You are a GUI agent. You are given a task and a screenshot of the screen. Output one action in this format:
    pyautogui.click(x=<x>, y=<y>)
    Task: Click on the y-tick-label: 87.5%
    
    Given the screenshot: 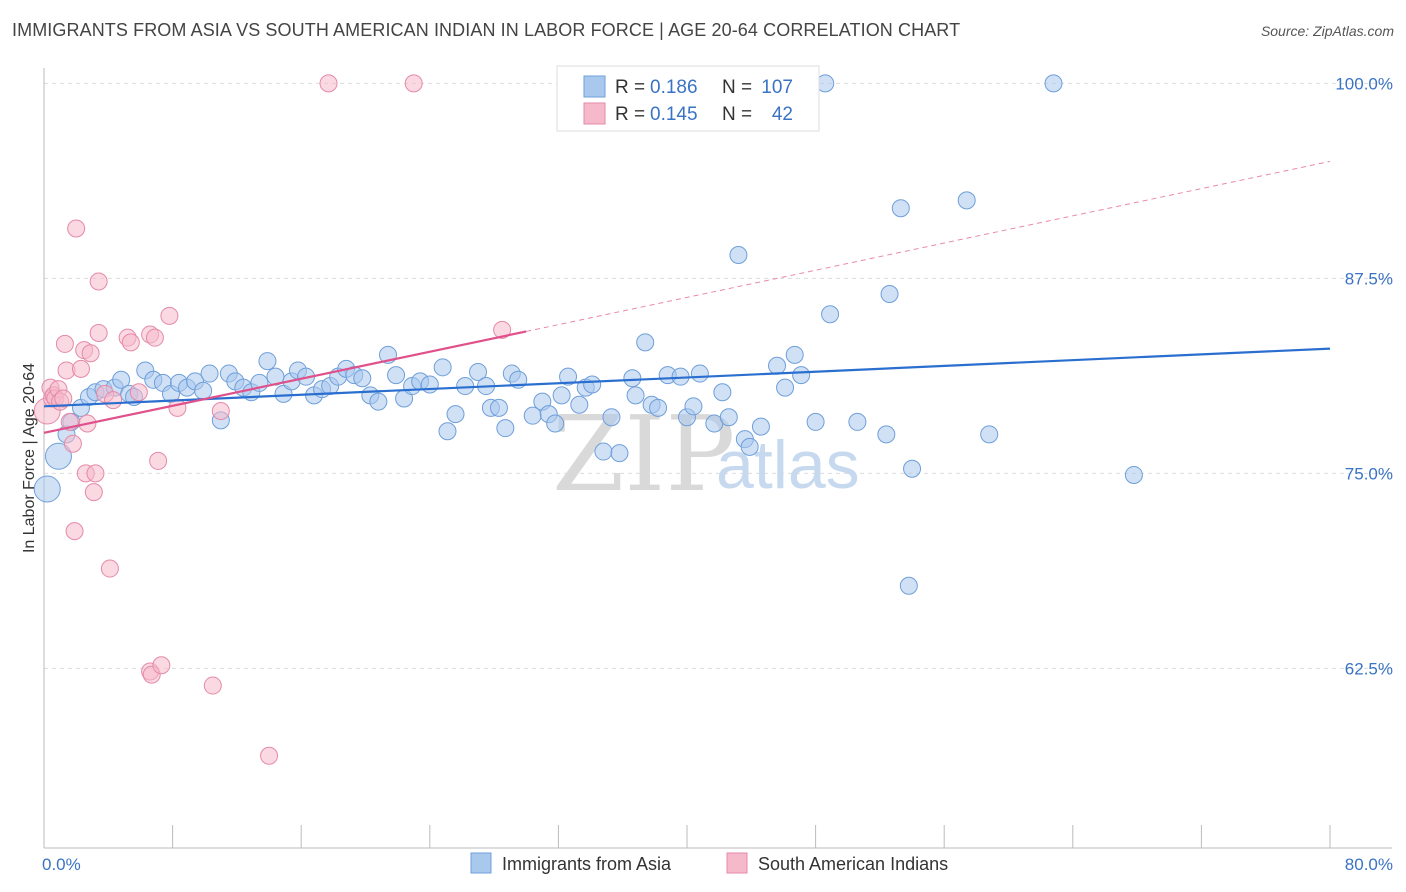 What is the action you would take?
    pyautogui.click(x=1369, y=278)
    